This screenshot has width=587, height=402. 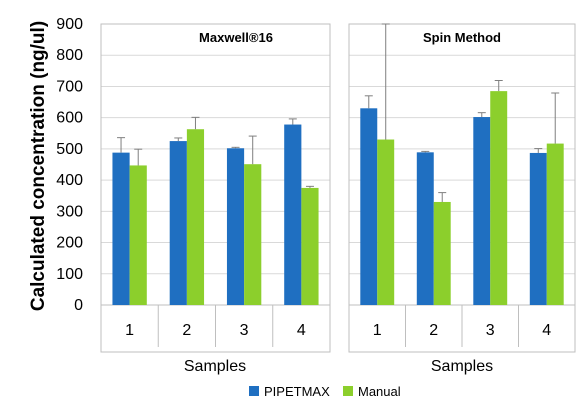 What do you see at coordinates (555, 224) in the screenshot?
I see `bar-panel1-sample4-manual` at bounding box center [555, 224].